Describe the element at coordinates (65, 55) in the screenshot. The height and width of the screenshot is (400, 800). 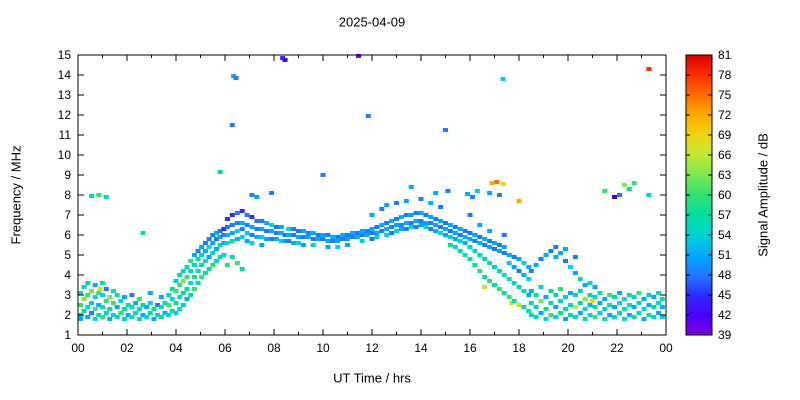
I see `y-tick-label: 15` at that location.